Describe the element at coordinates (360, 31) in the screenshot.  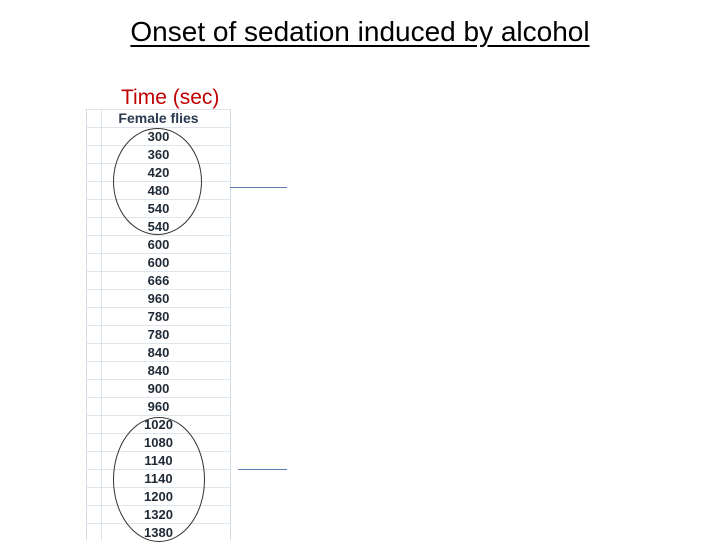
I see `slide-title: Onset of sedation induced by alcohol` at that location.